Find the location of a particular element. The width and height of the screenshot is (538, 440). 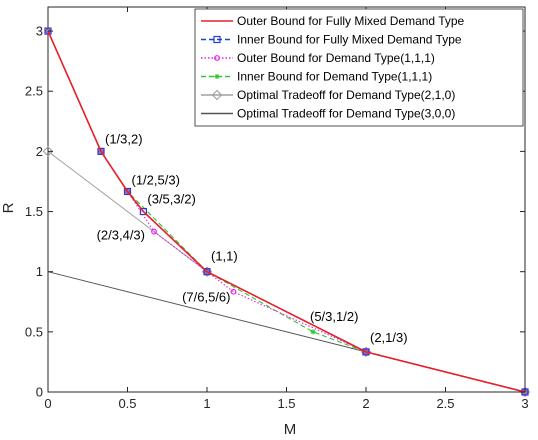

legend-label: Inner Bound for Fully Mixed Demand Type is located at coordinates (349, 40).